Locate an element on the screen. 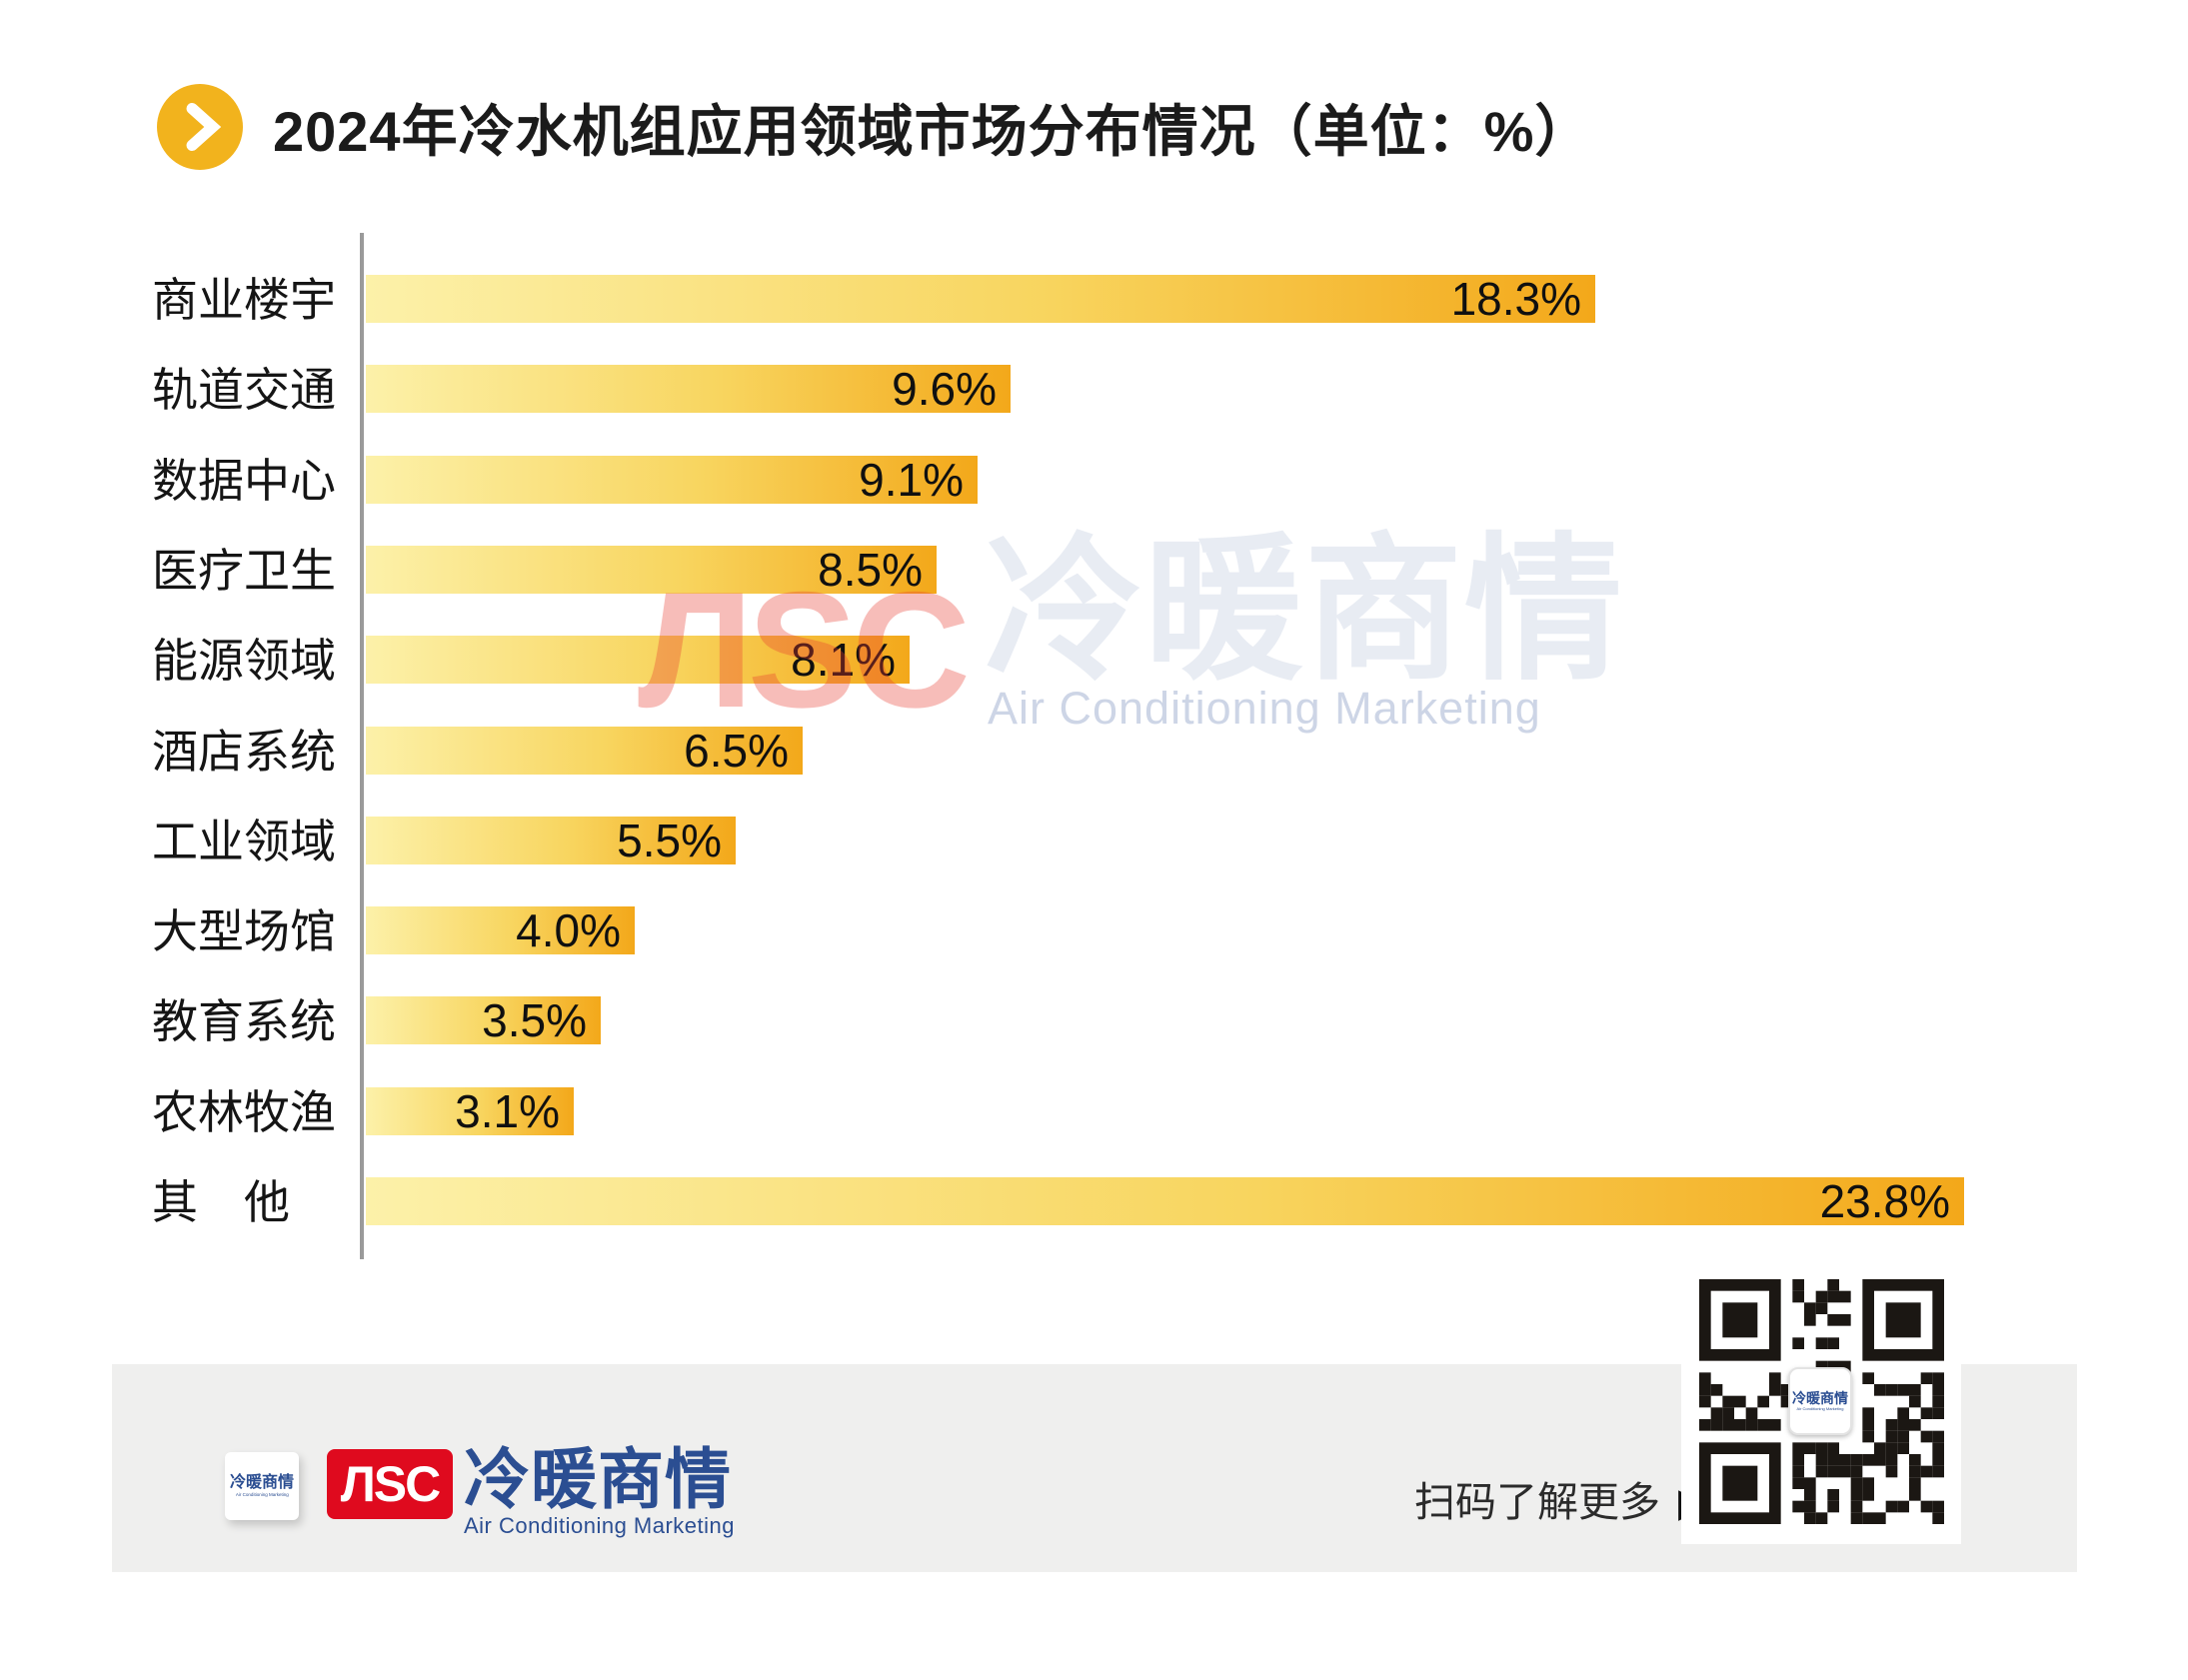  category-label: 酒店系统 is located at coordinates (244, 752).